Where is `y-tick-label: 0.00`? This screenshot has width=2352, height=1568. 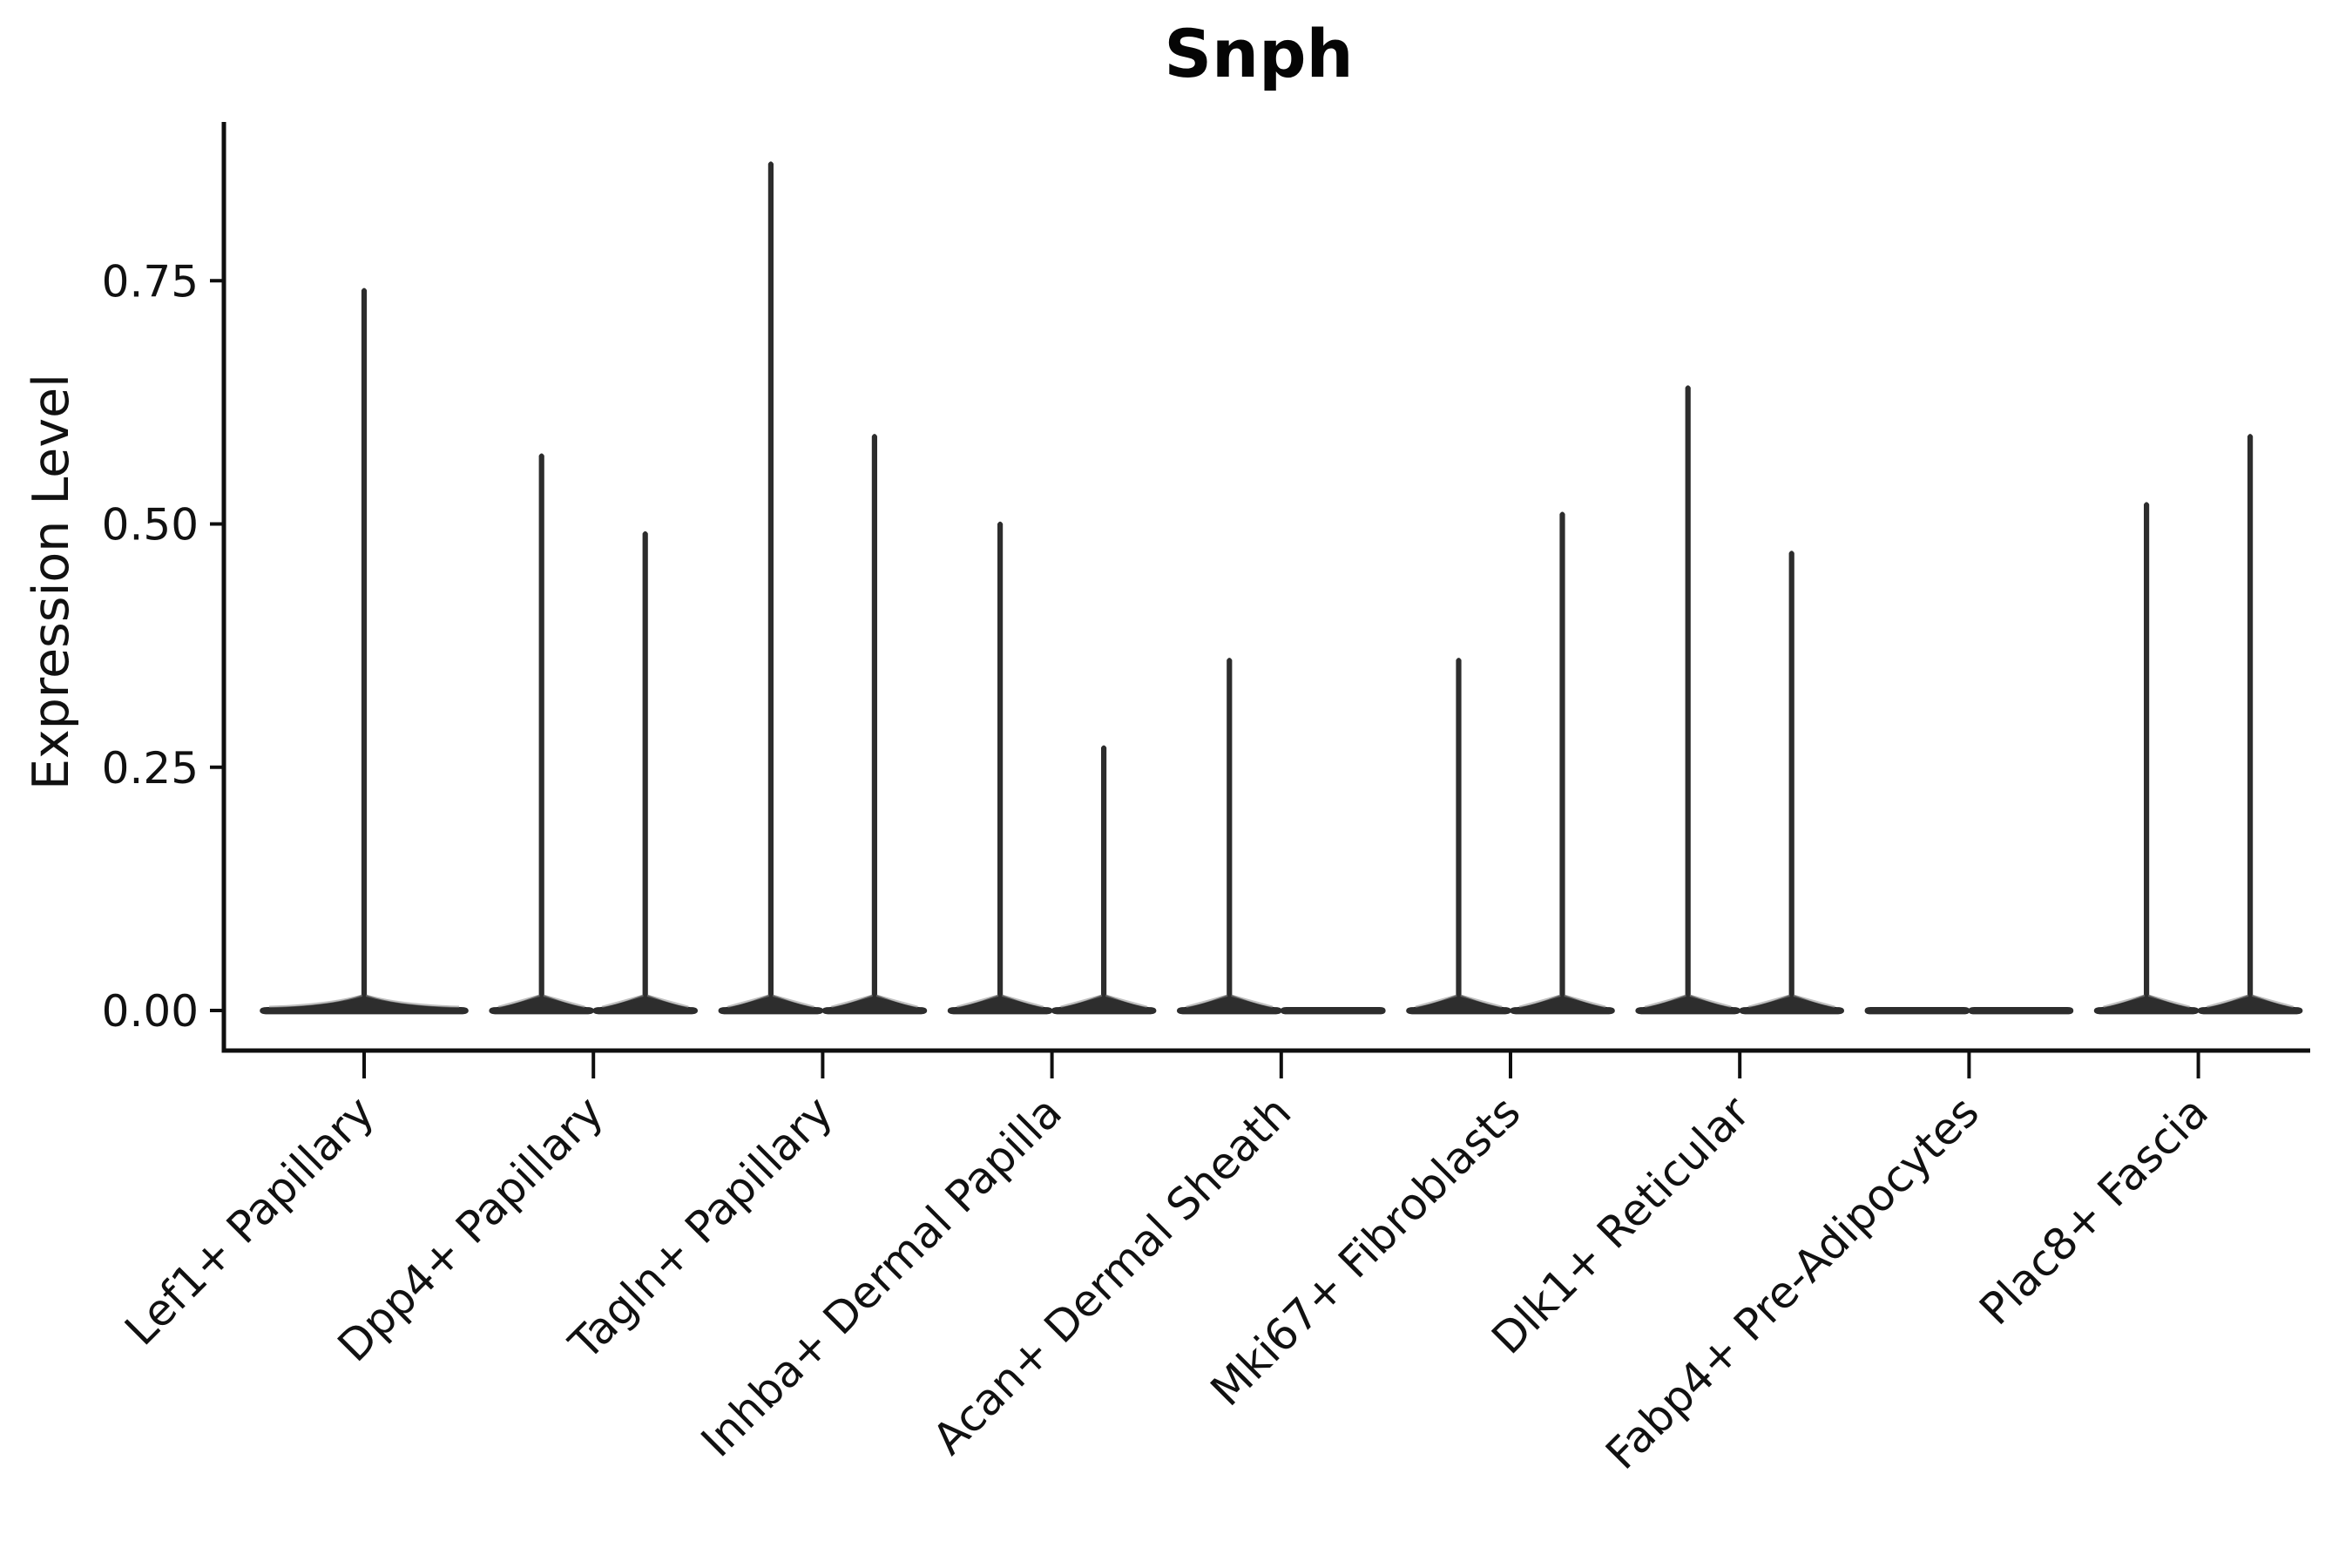 y-tick-label: 0.00 is located at coordinates (150, 1012).